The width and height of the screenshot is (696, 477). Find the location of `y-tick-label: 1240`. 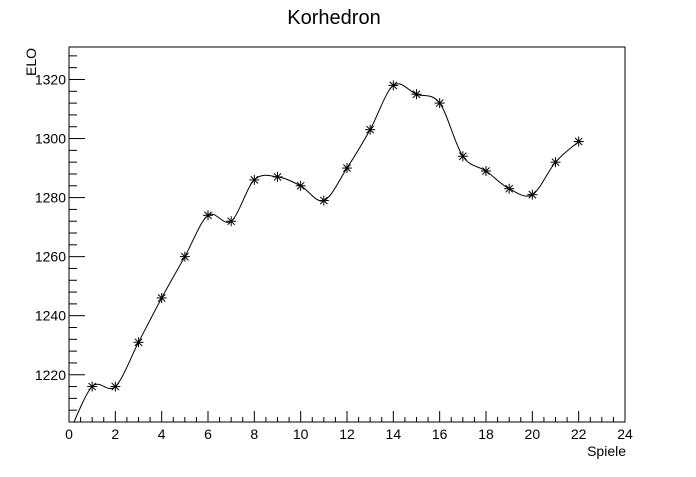

y-tick-label: 1240 is located at coordinates (50, 316).